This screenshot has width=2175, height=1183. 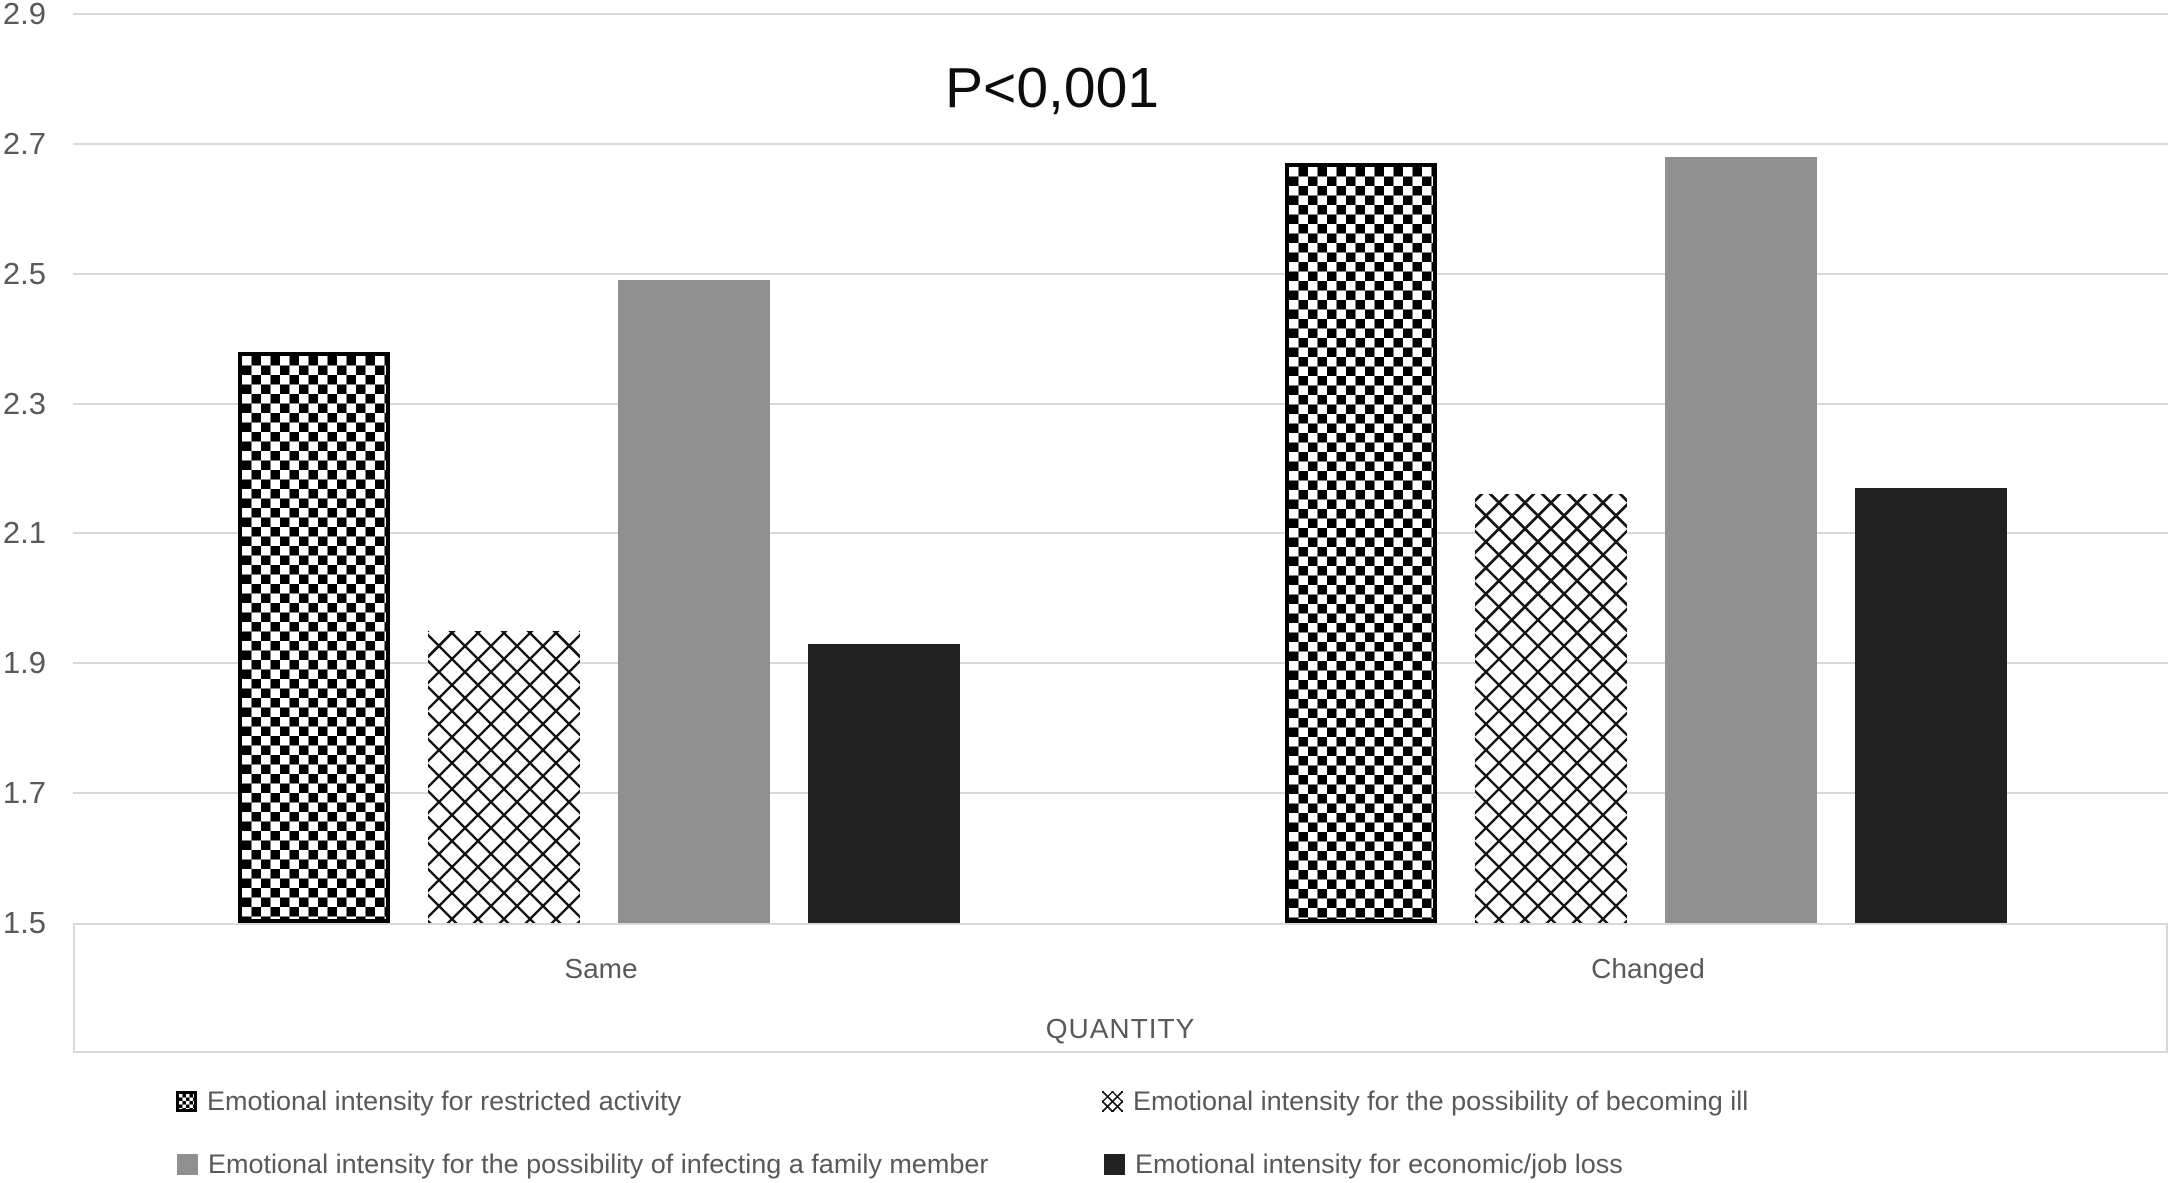 I want to click on legend-swatch-checker-icon, so click(x=186, y=1101).